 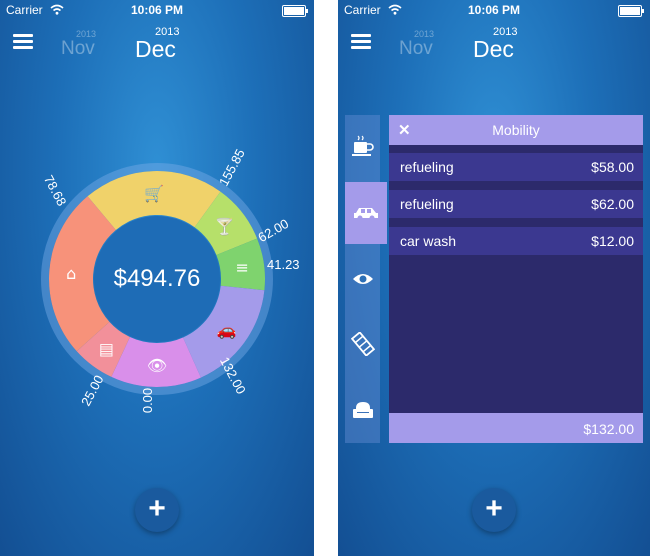 What do you see at coordinates (516, 241) in the screenshot?
I see `expense-row: car wash $12.00` at bounding box center [516, 241].